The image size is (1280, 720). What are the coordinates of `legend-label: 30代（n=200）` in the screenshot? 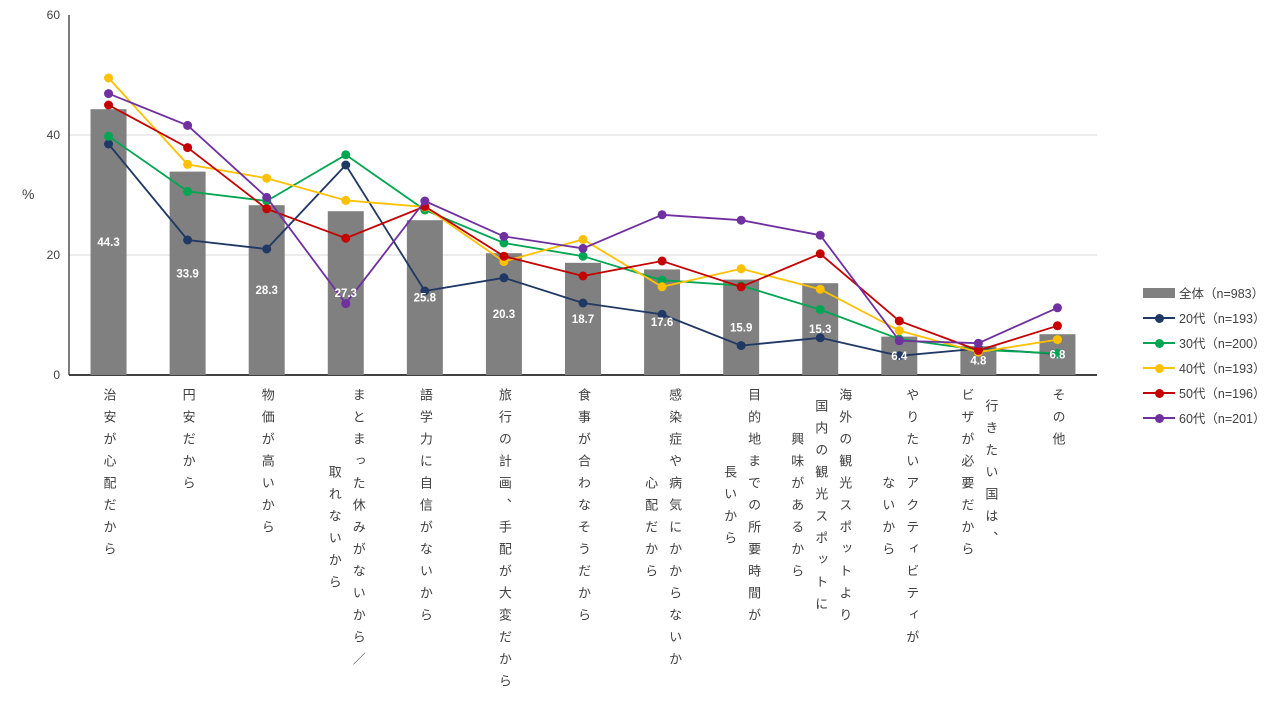 It's located at (1222, 344).